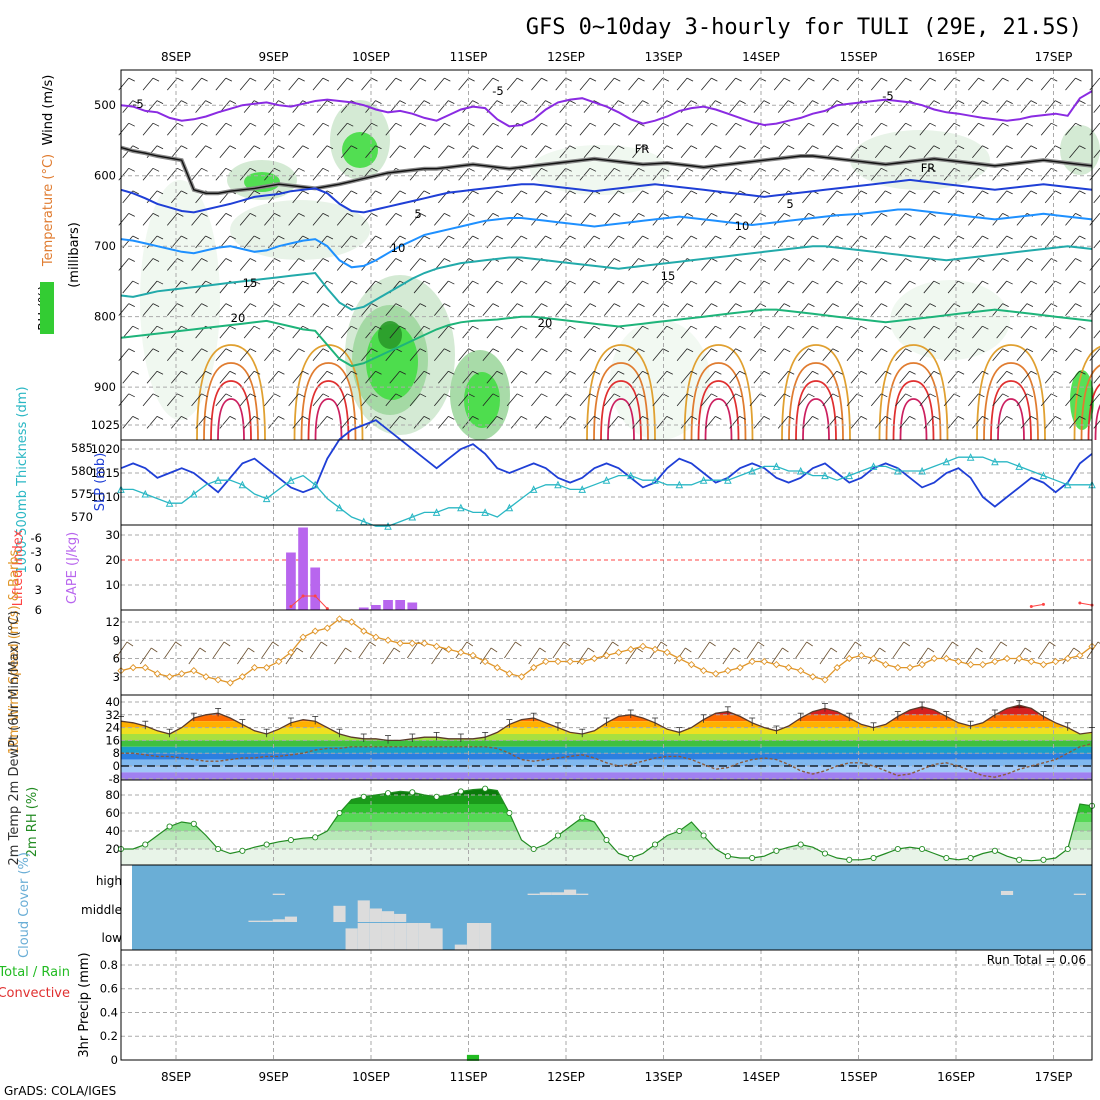 This screenshot has width=1100, height=1100. Describe the element at coordinates (290, 840) in the screenshot. I see `rh2m-marker` at that location.